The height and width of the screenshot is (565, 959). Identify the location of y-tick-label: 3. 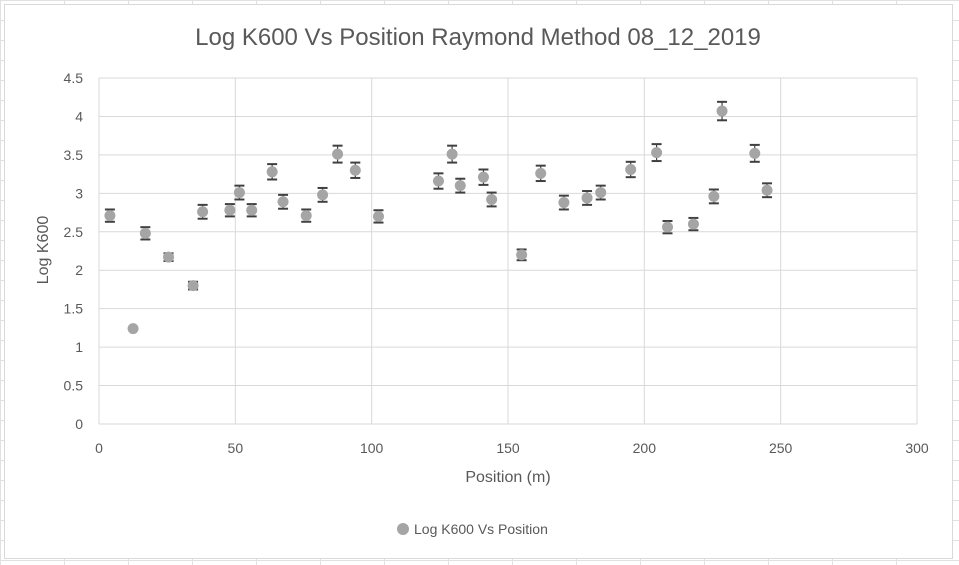
(79, 193).